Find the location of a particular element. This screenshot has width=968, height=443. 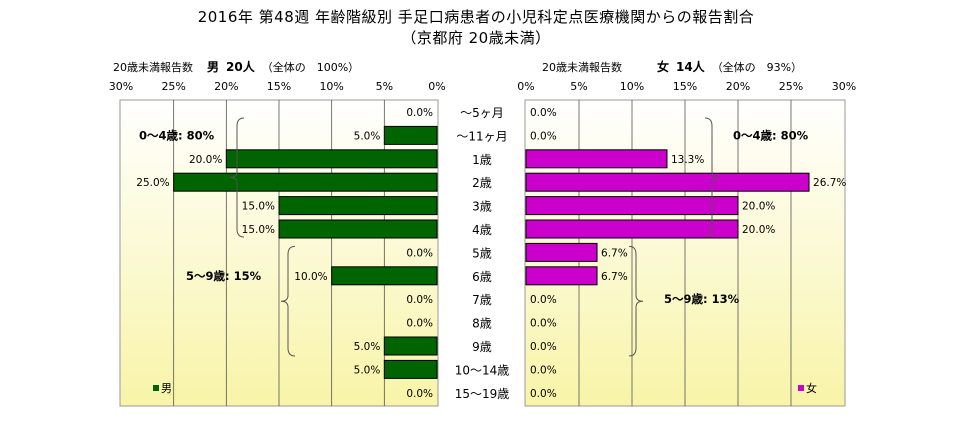

male-tick-label: 0% is located at coordinates (436, 86).